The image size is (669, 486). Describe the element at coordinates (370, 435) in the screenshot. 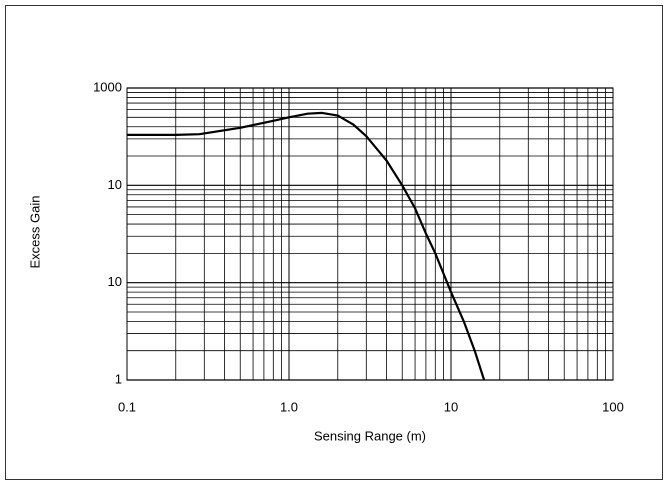

I see `x-axis-label: Sensing Range (m)` at that location.